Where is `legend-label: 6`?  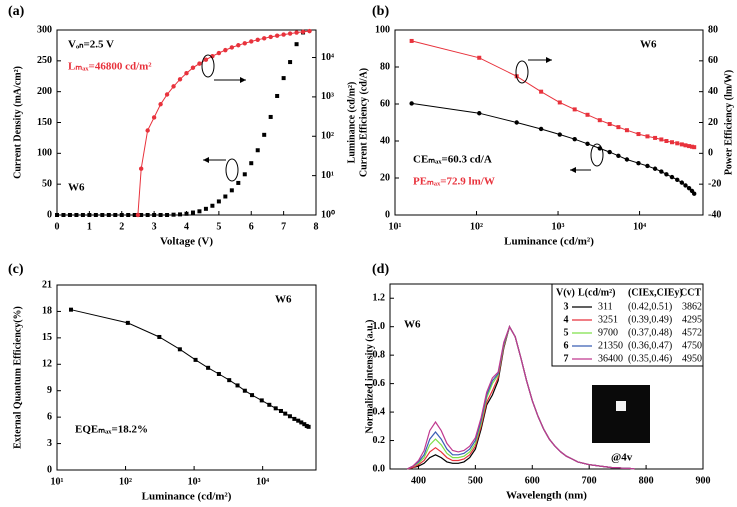
legend-label: 6 is located at coordinates (566, 345).